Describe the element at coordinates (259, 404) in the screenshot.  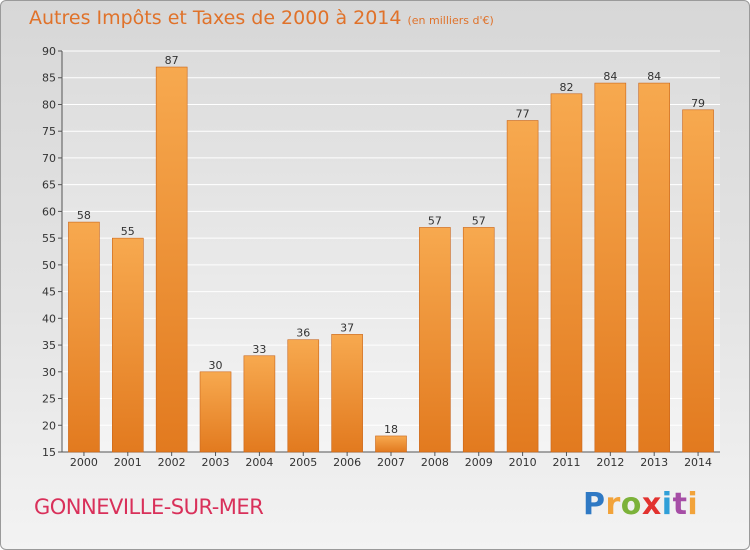
I see `bar-2004` at that location.